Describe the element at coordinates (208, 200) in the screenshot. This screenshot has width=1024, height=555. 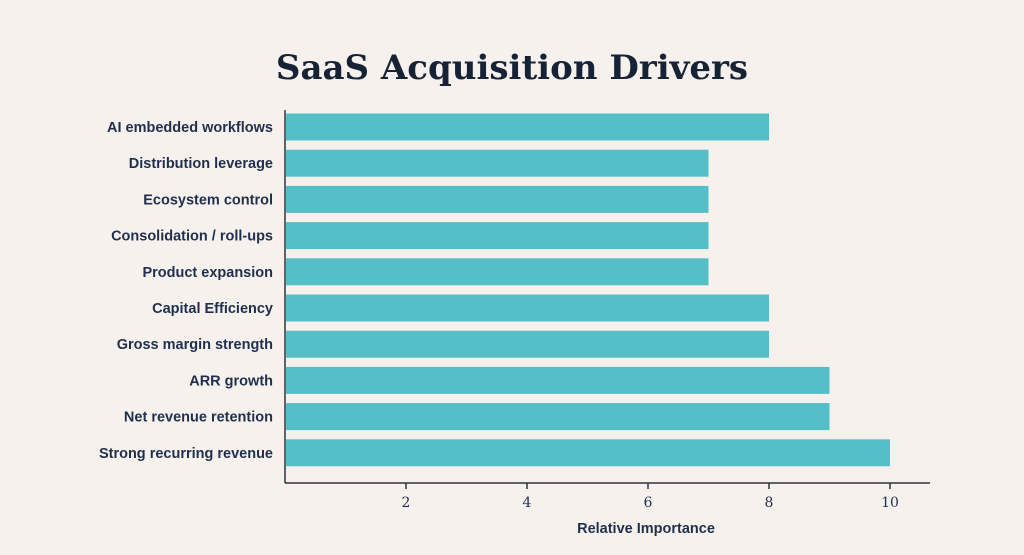
I see `category-label: Ecosystem control` at that location.